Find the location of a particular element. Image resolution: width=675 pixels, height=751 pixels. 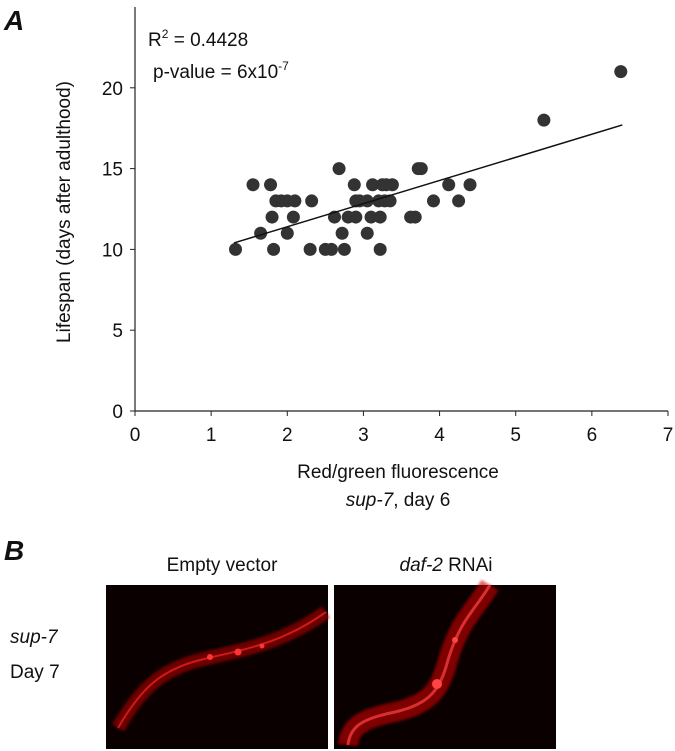

y-tick-label: 20 is located at coordinates (112, 89).